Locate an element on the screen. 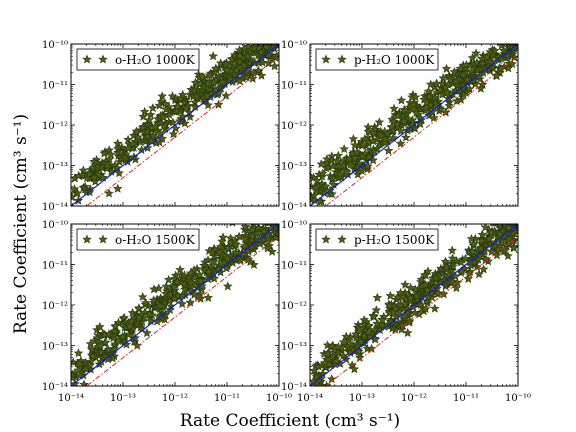  y-axis-label: Rate Coefficient (cm³ s⁻¹) is located at coordinates (21, 224).